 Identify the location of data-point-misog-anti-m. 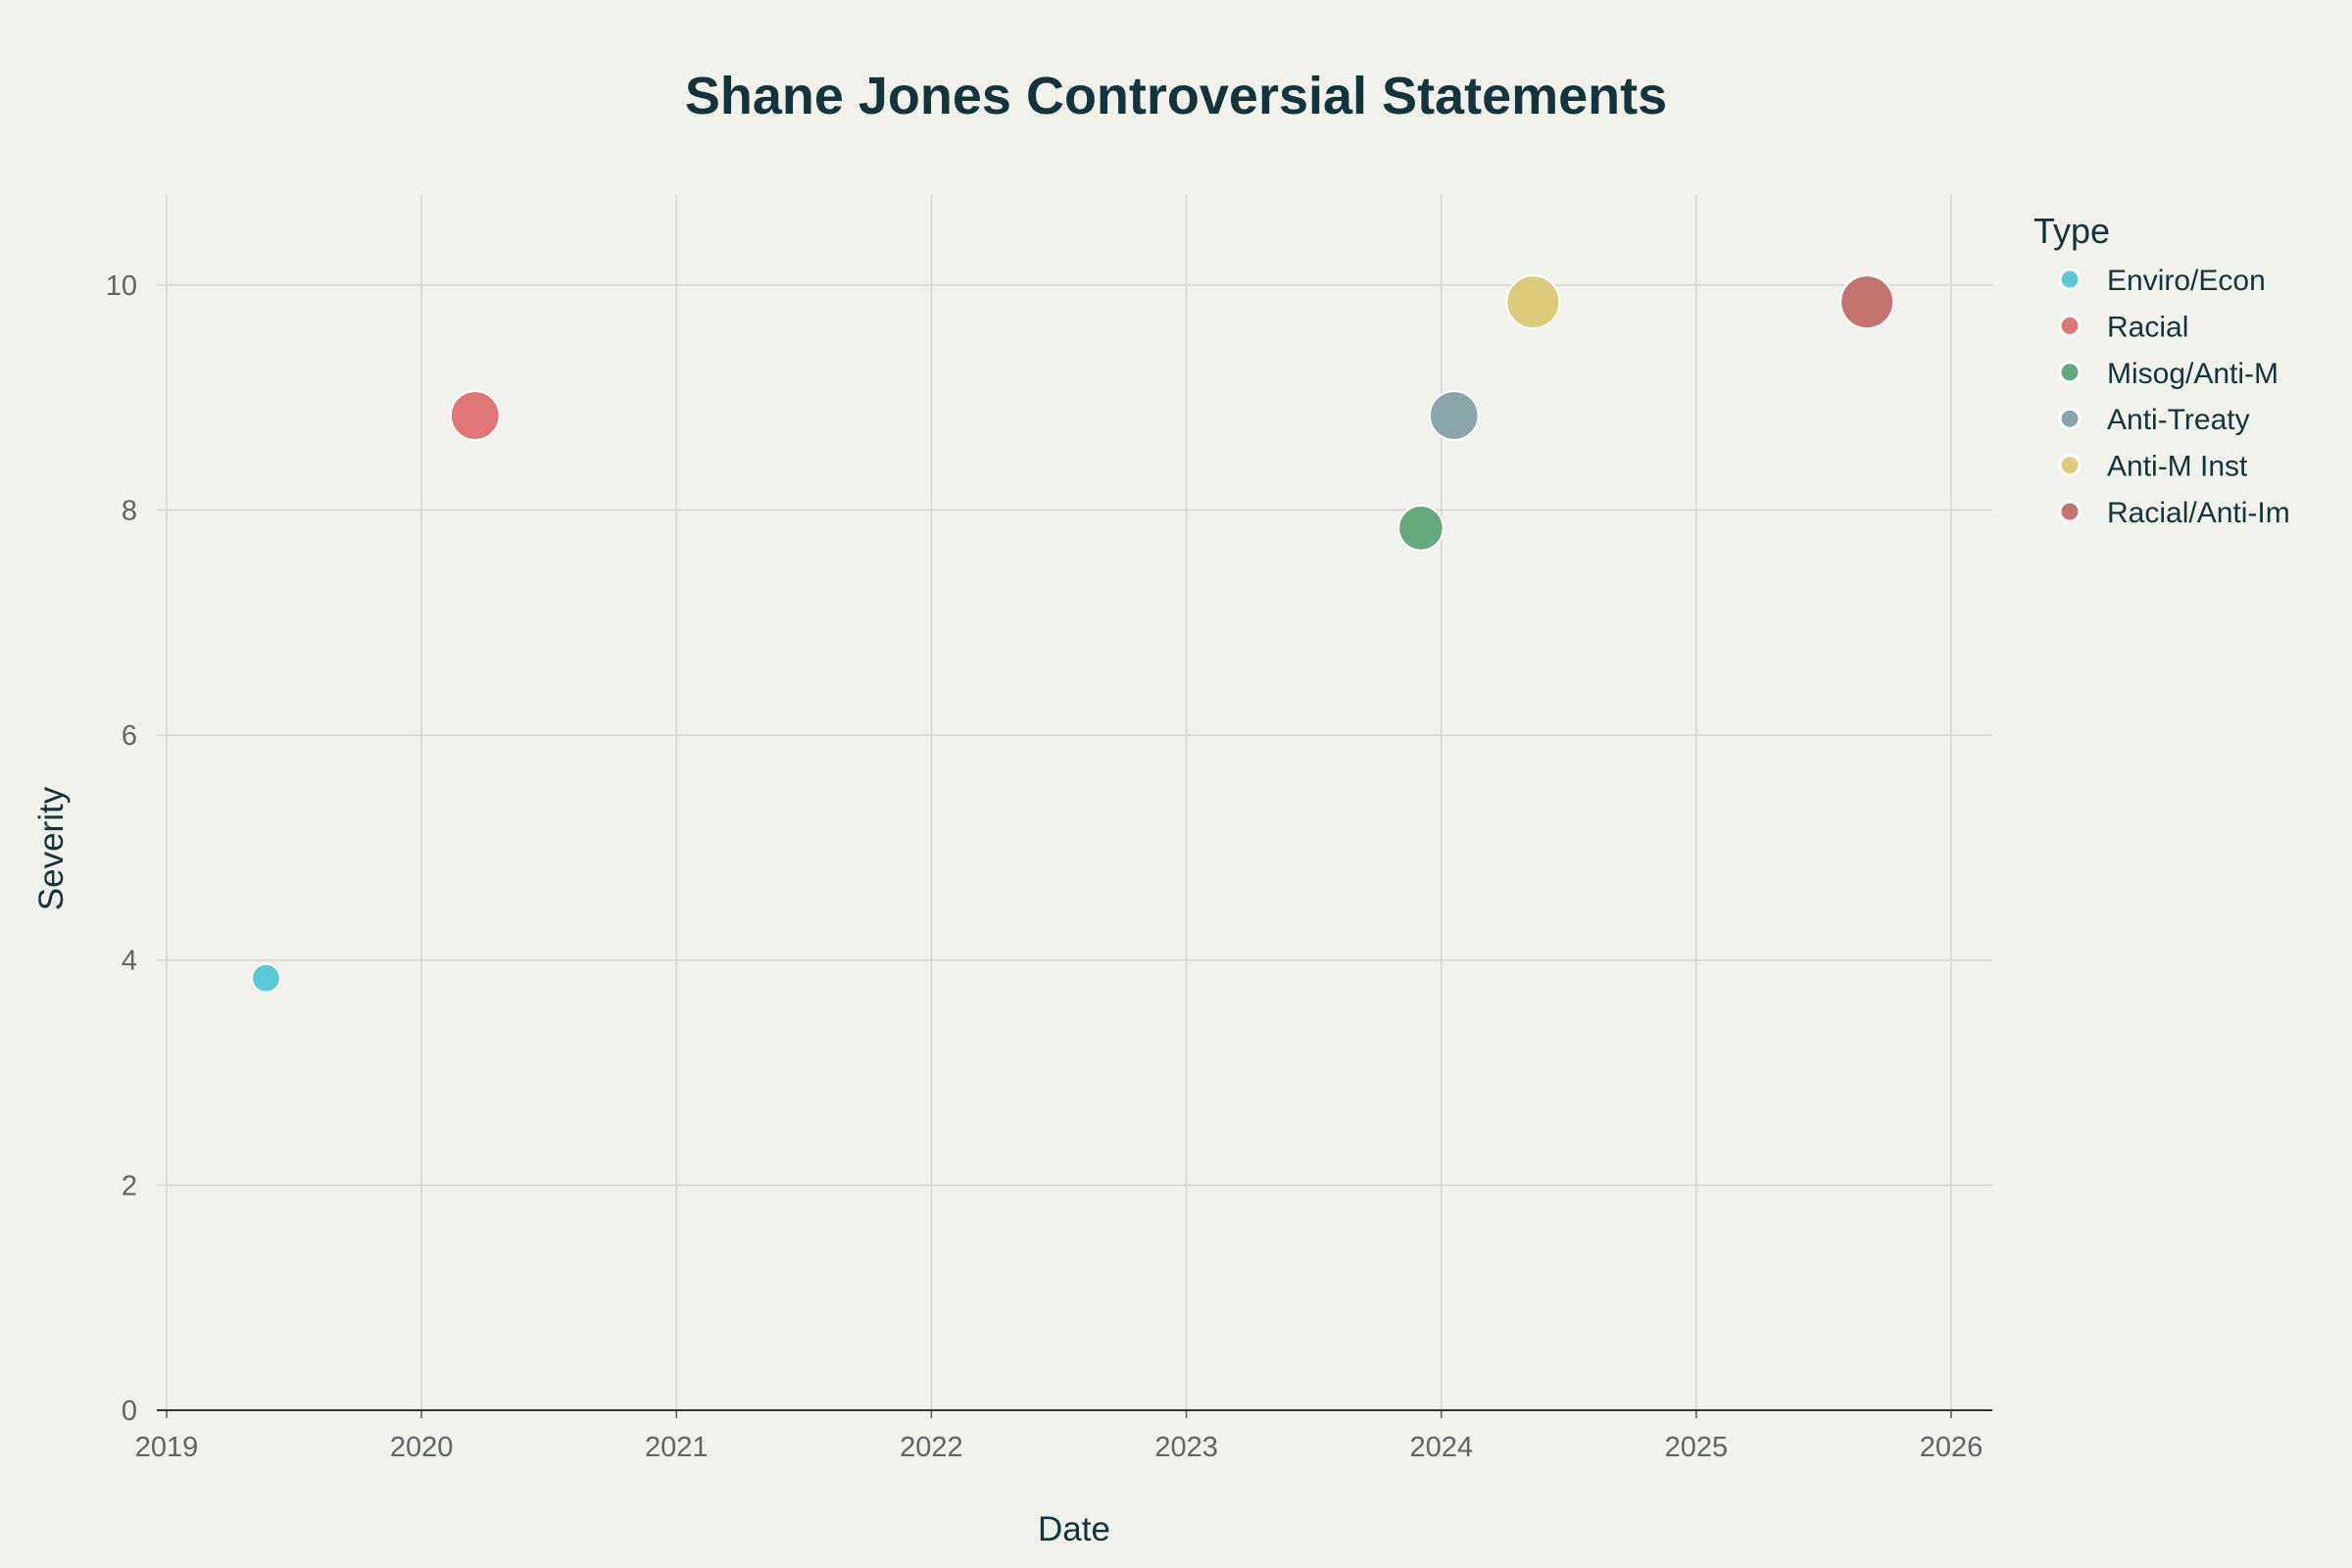
(1421, 528).